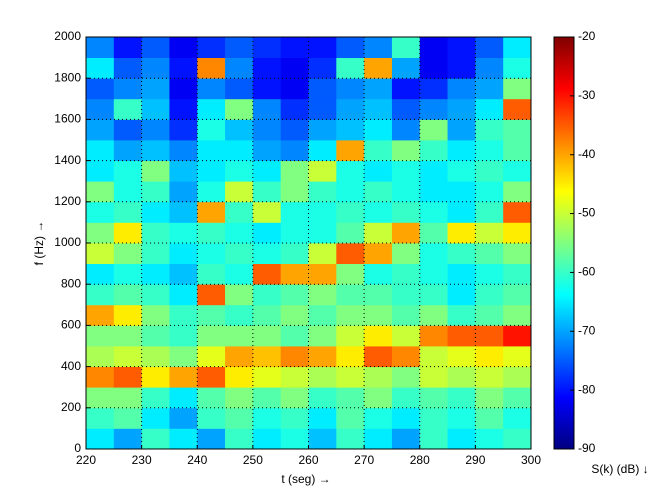  I want to click on colorbar-tick-label: -30, so click(587, 95).